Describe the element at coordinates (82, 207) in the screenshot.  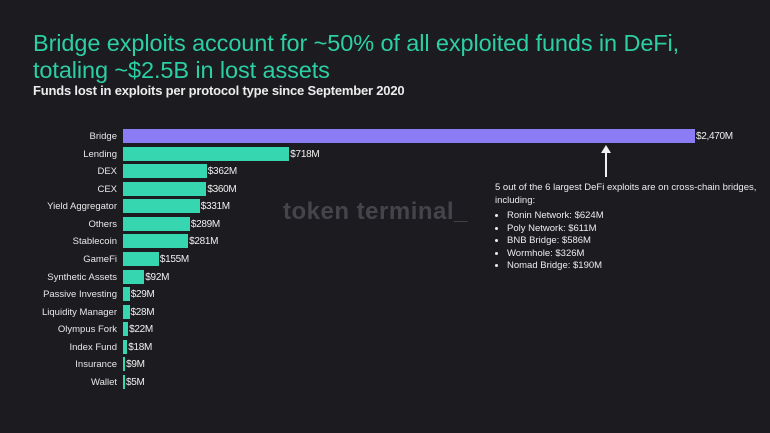
I see `category-label: Yield Aggregator` at that location.